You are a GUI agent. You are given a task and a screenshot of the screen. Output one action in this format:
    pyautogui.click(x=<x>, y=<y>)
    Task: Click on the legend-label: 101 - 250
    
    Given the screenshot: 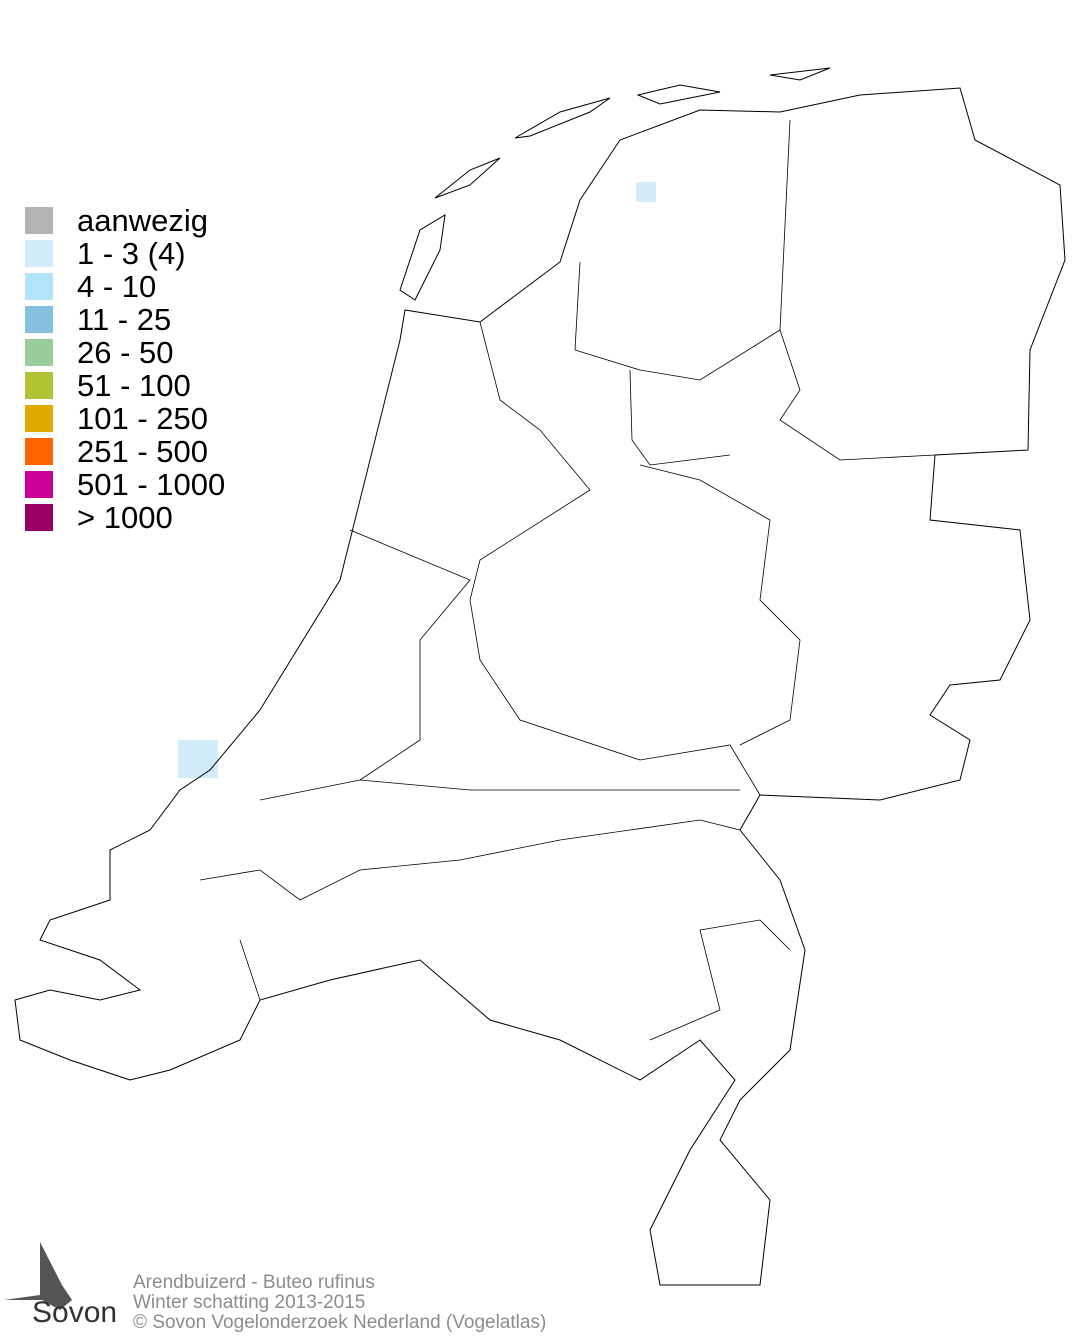 What is the action you would take?
    pyautogui.click(x=142, y=418)
    